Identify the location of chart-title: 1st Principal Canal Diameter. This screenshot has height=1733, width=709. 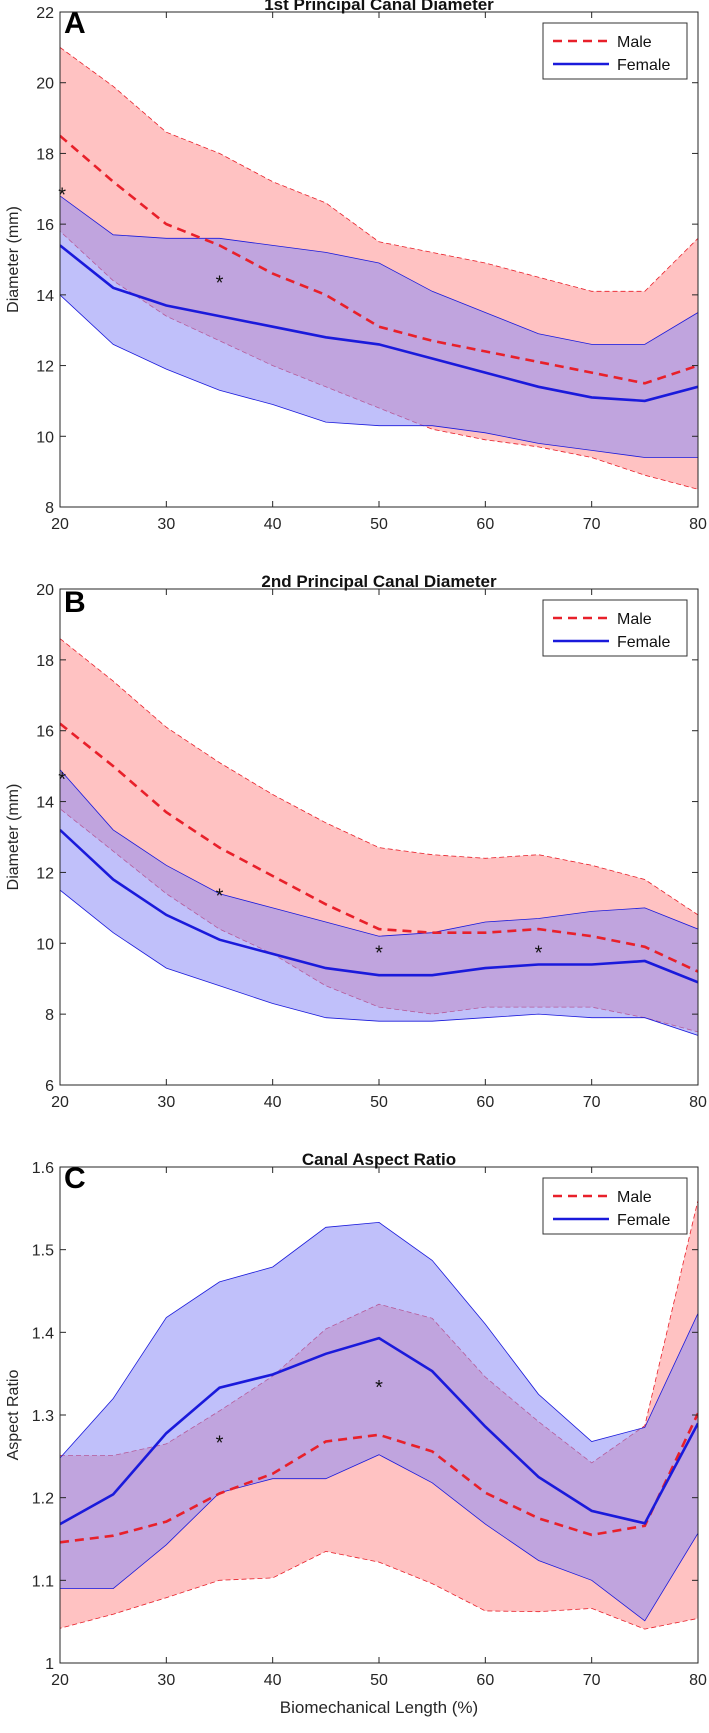
(379, 7).